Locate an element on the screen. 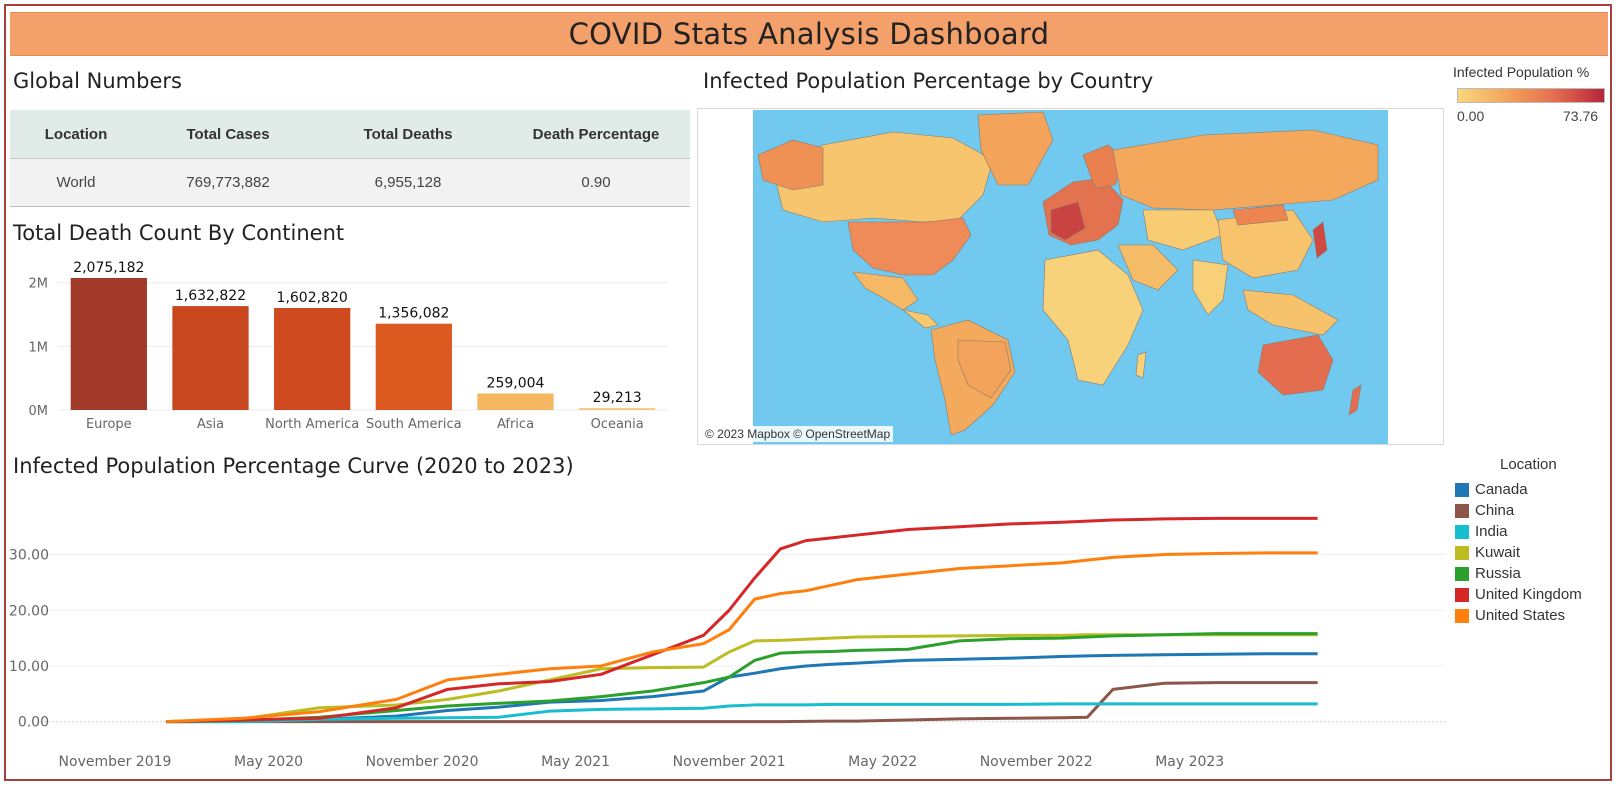  bar-europe is located at coordinates (108, 343).